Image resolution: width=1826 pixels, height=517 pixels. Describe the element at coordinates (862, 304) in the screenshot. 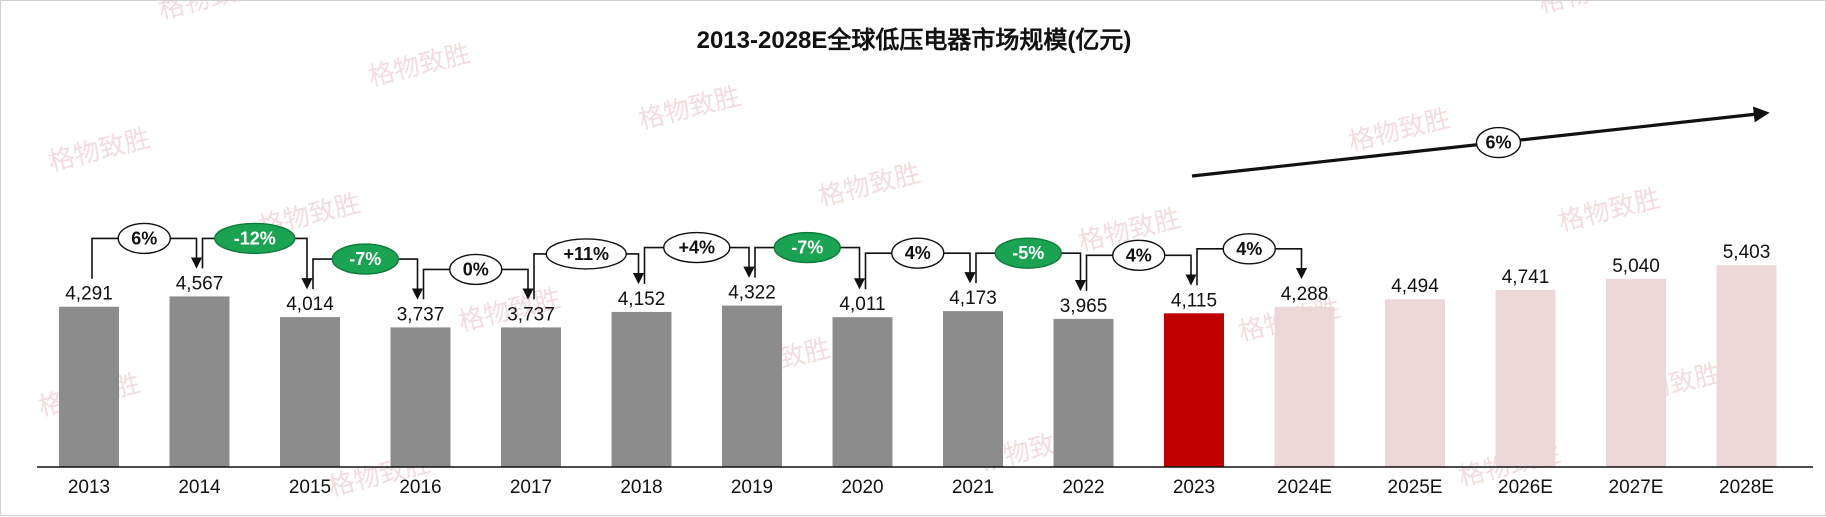

I see `value-label-2020: 4,011` at that location.